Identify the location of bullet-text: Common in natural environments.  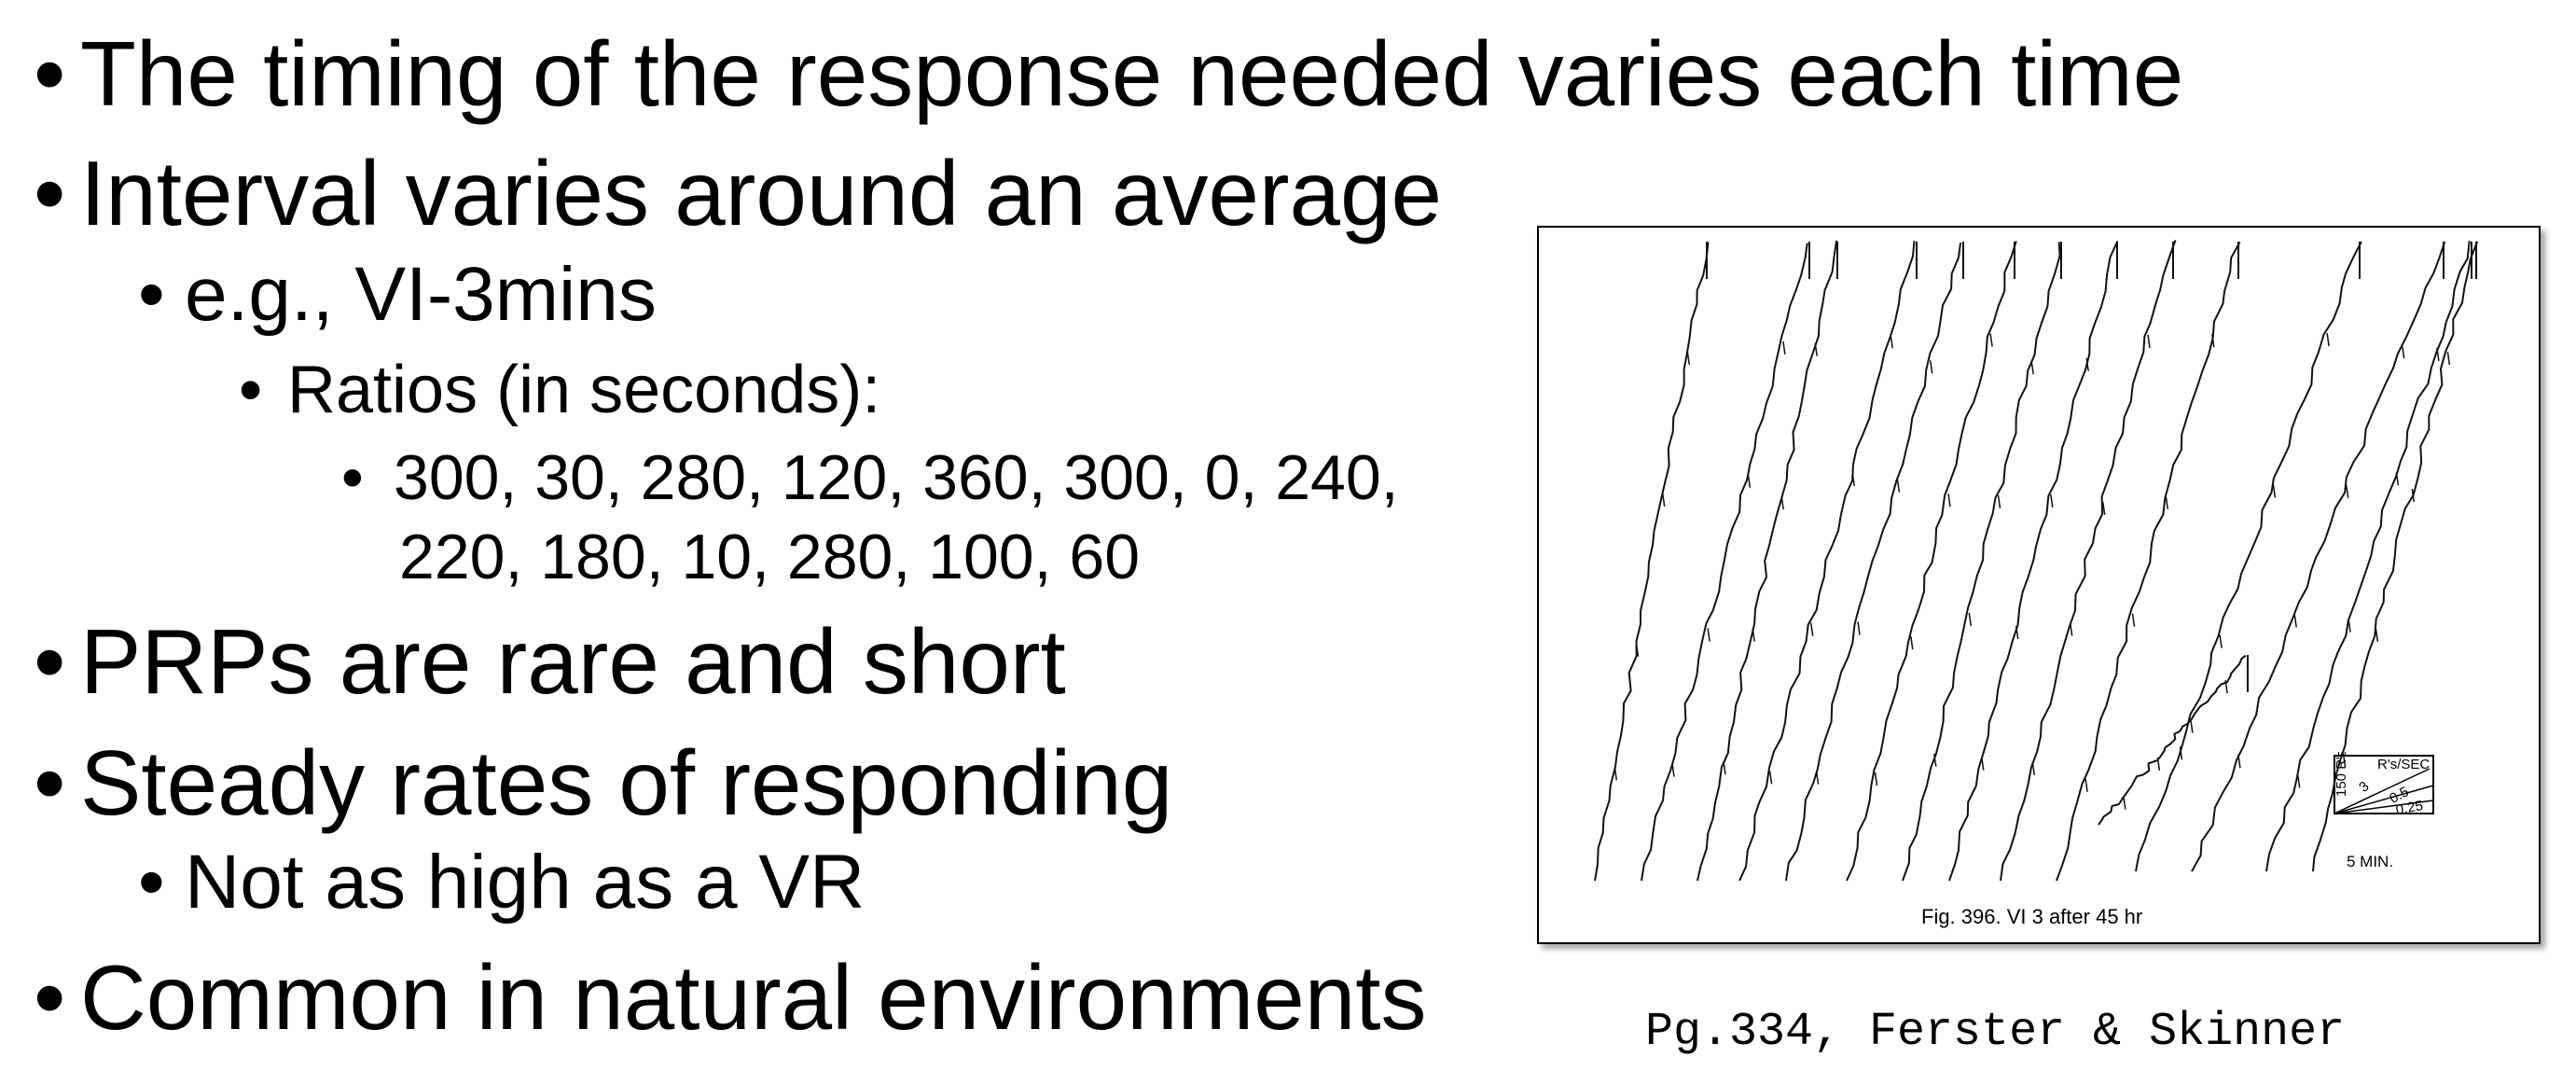
(753, 997).